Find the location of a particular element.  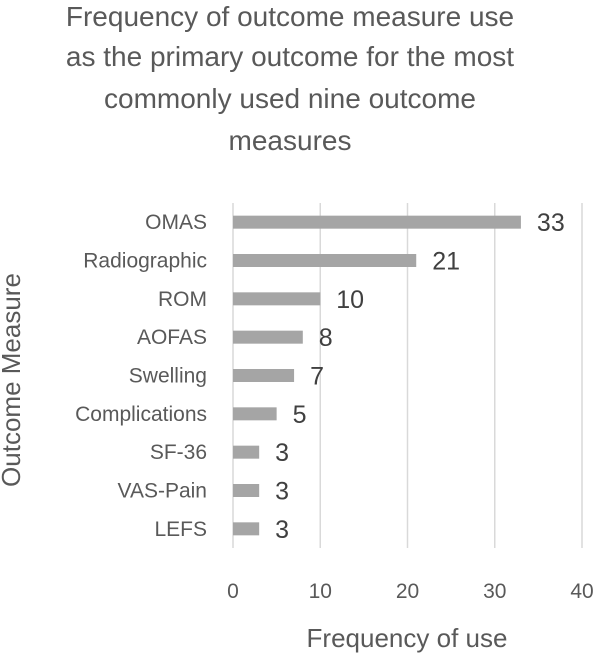

bar-omas is located at coordinates (377, 222).